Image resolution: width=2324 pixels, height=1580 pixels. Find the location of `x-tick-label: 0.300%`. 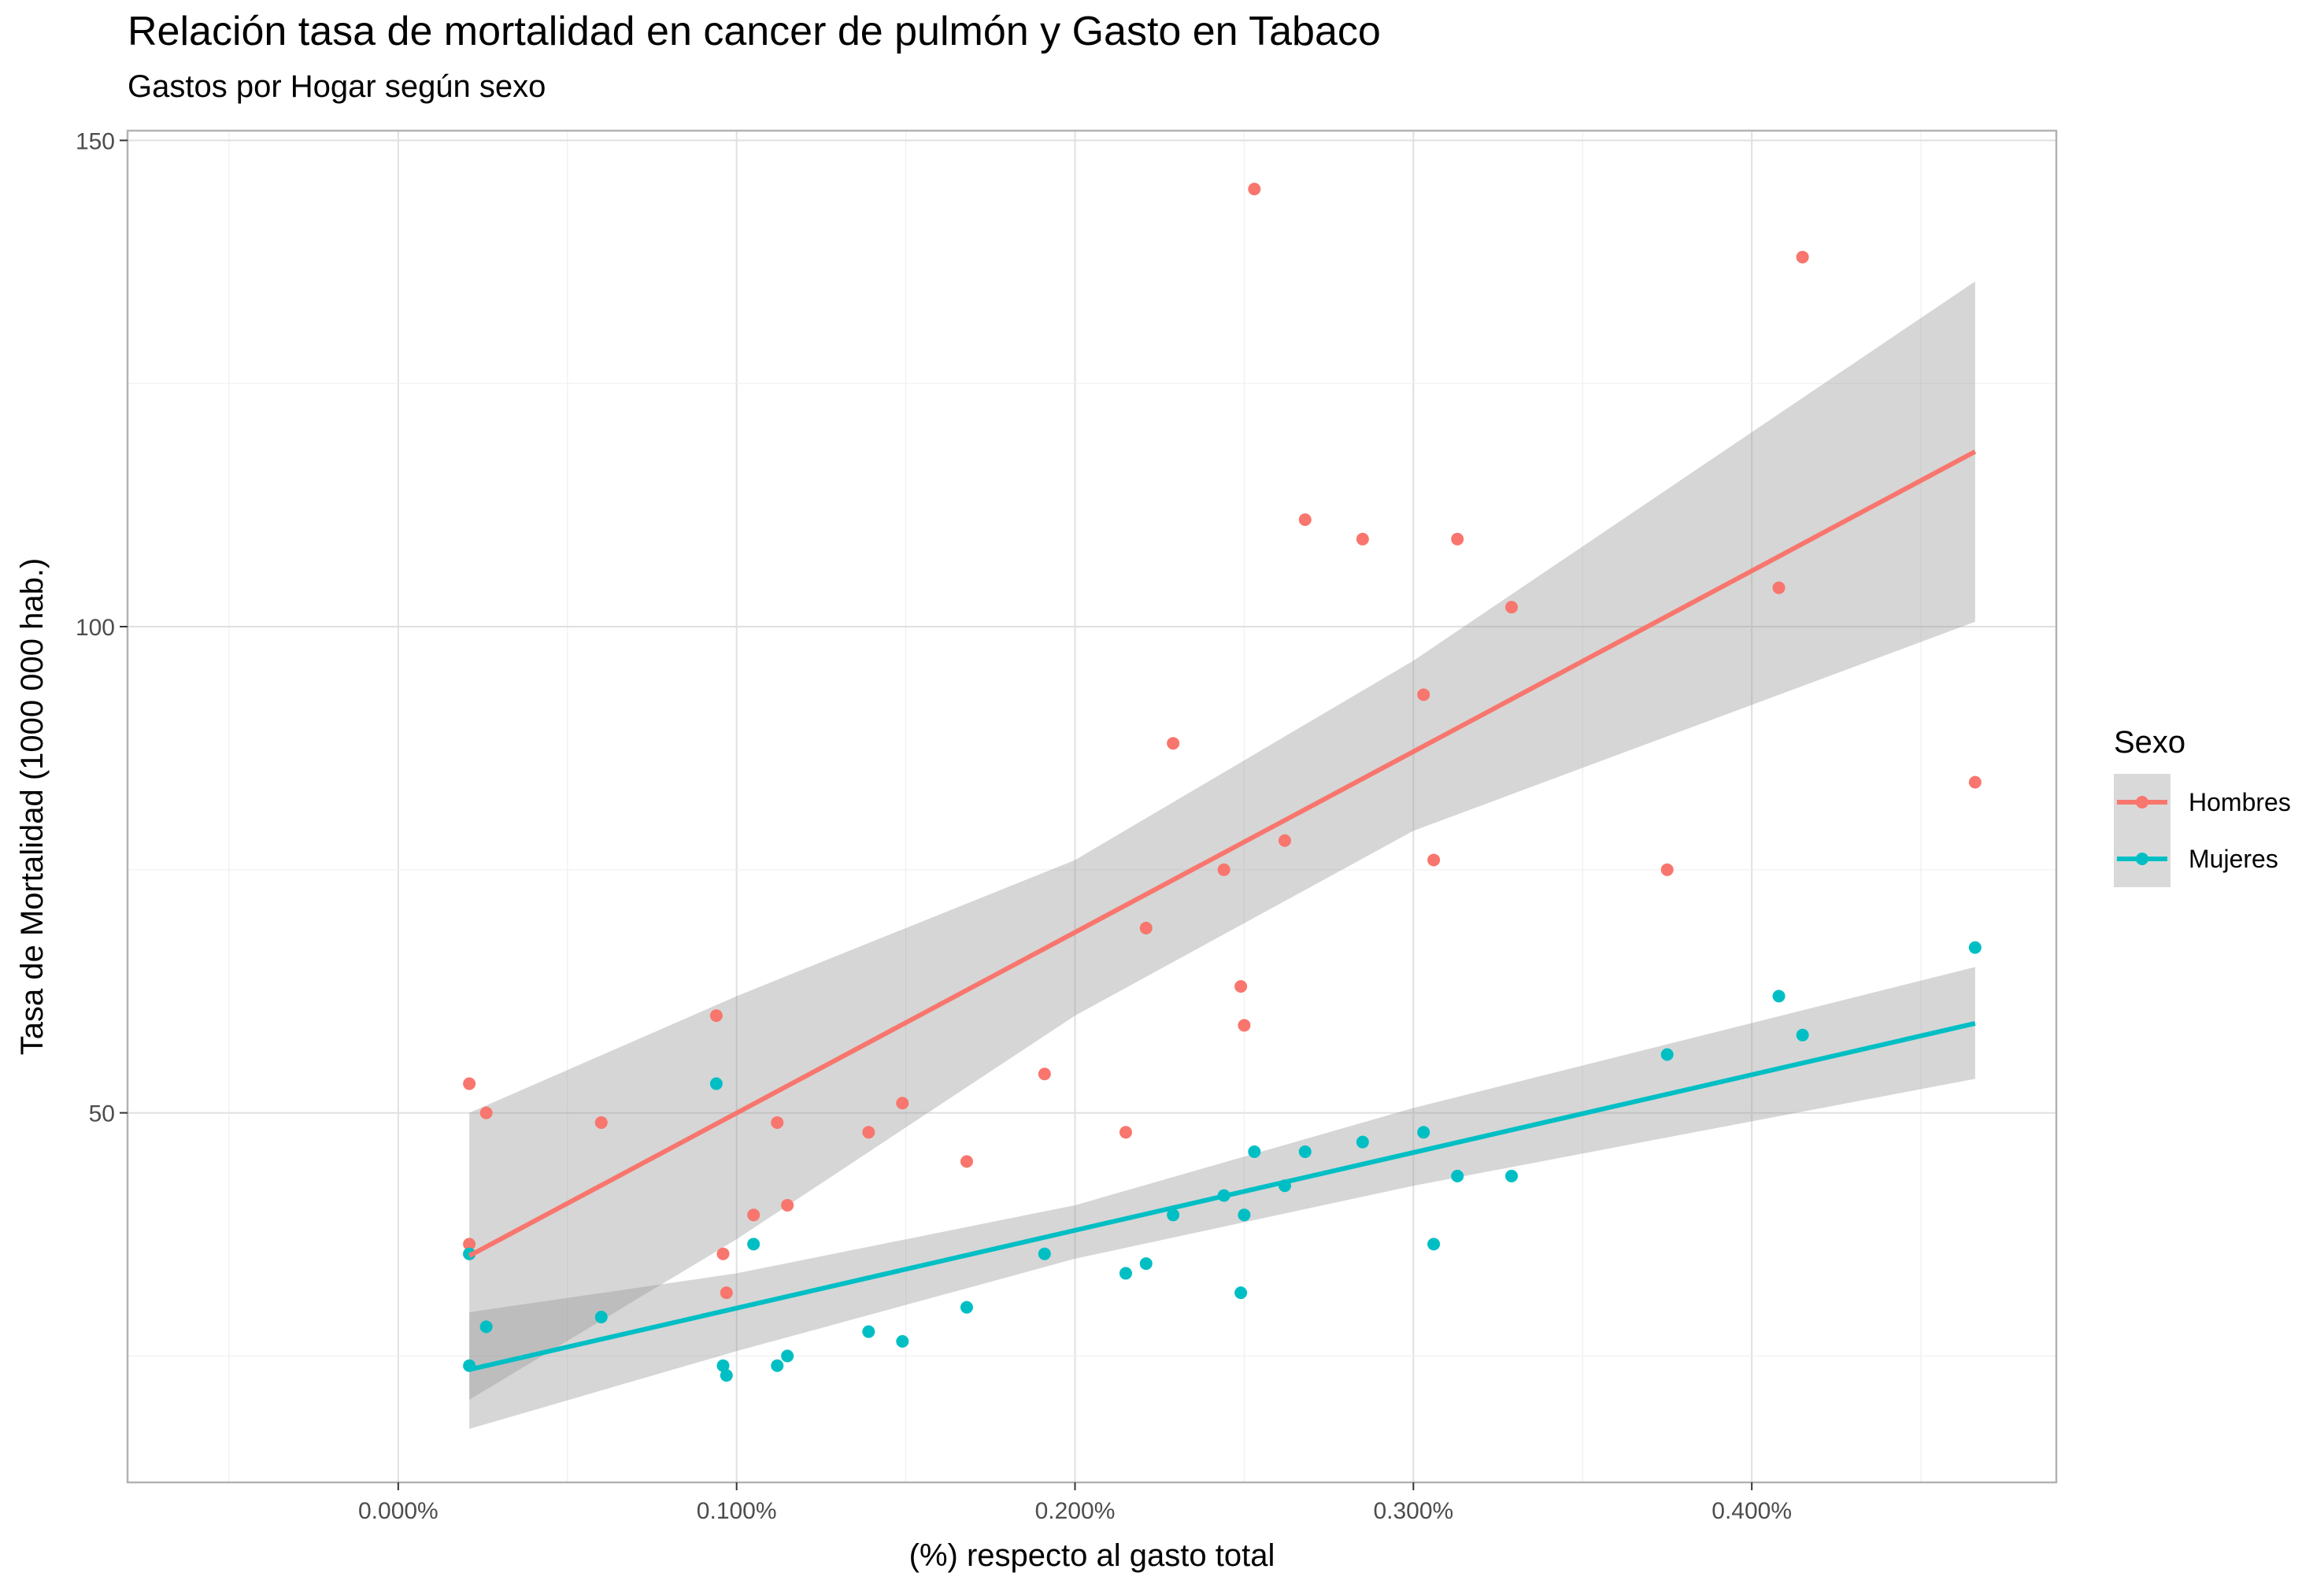

x-tick-label: 0.300% is located at coordinates (1413, 1511).